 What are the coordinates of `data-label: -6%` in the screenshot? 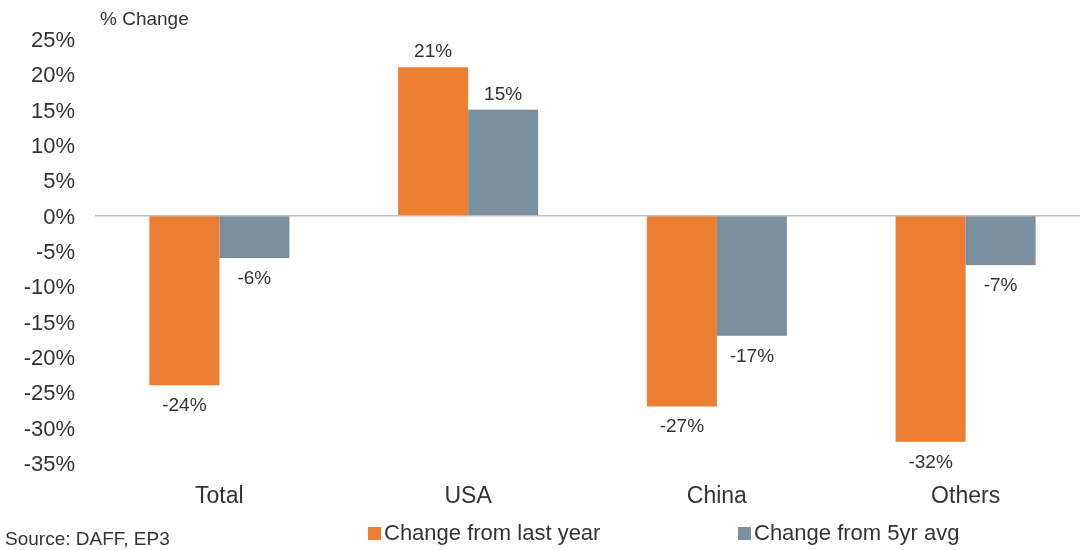 It's located at (254, 278).